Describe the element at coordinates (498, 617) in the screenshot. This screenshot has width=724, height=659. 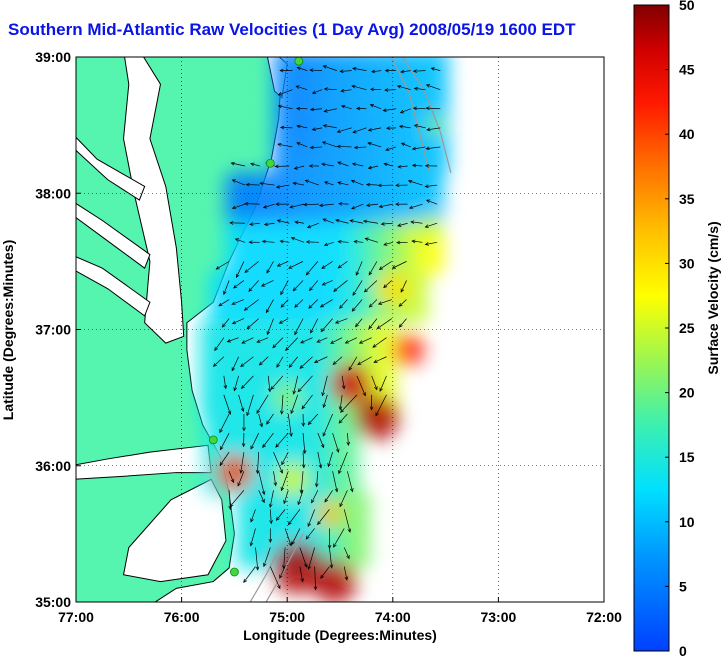
I see `x-tick-label: 73:00` at that location.